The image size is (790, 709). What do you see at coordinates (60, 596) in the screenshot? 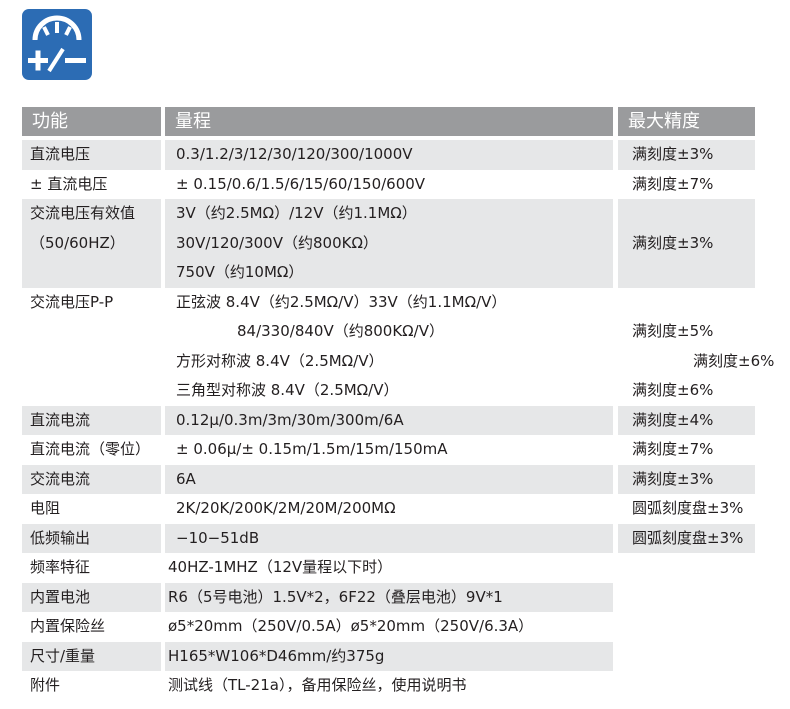
I see `function-text: 内置电池` at bounding box center [60, 596].